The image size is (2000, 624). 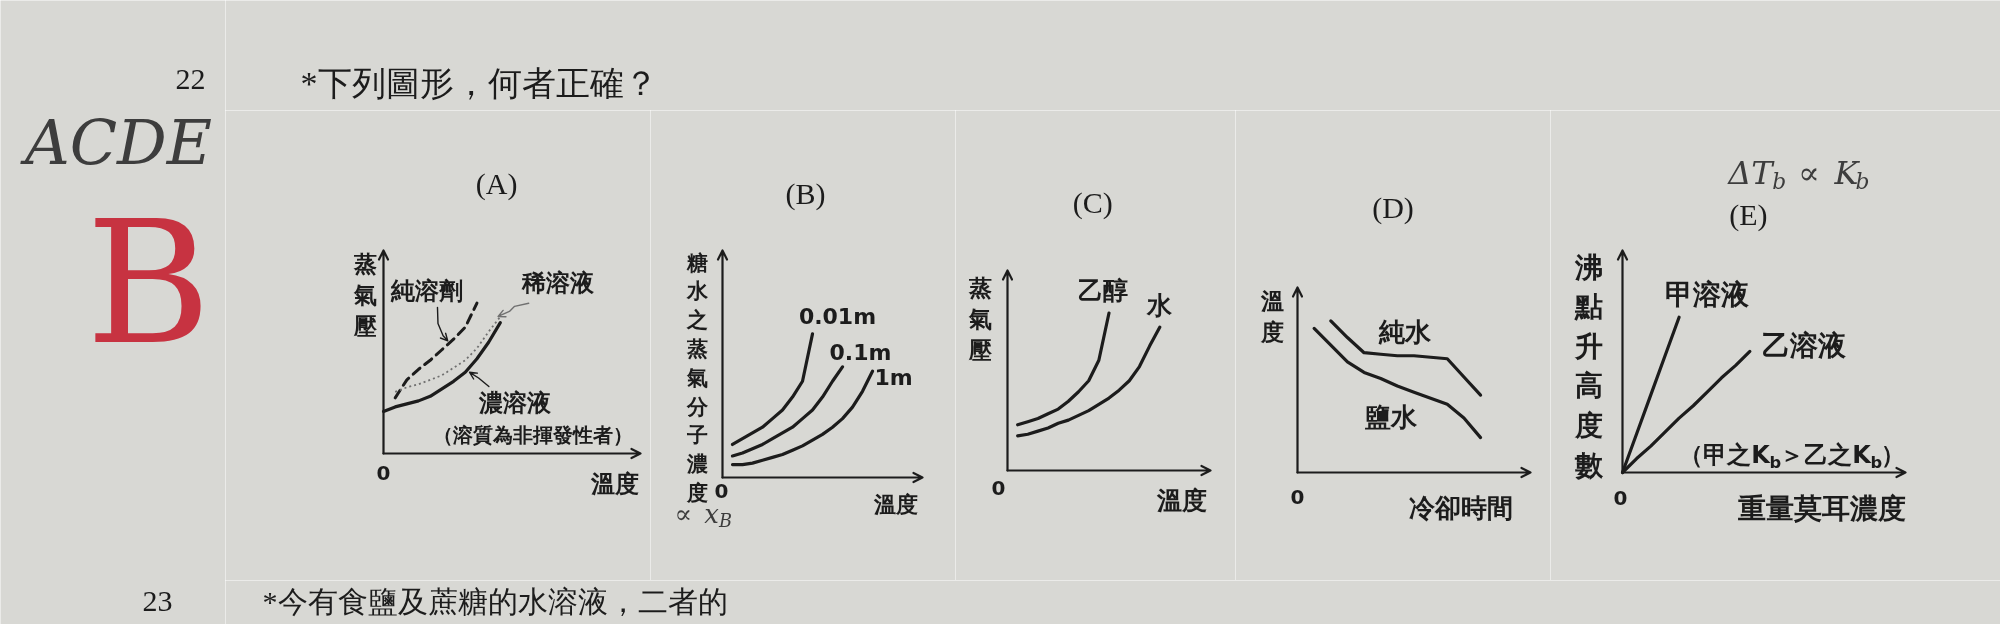 What do you see at coordinates (190, 78) in the screenshot?
I see `text: 22` at bounding box center [190, 78].